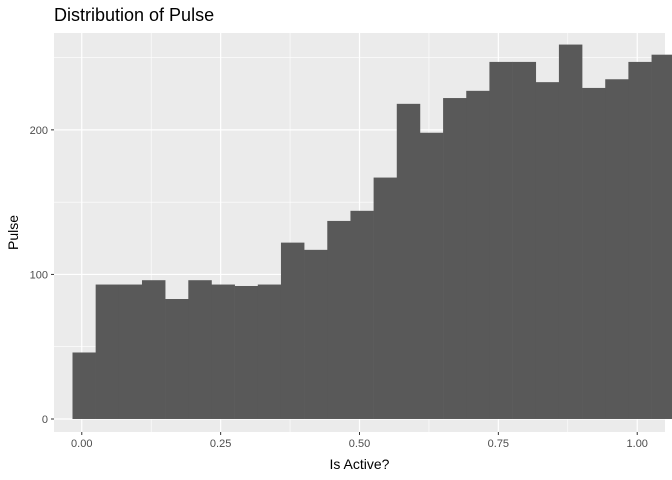  What do you see at coordinates (360, 464) in the screenshot?
I see `x-axis-title: Is Active?` at bounding box center [360, 464].